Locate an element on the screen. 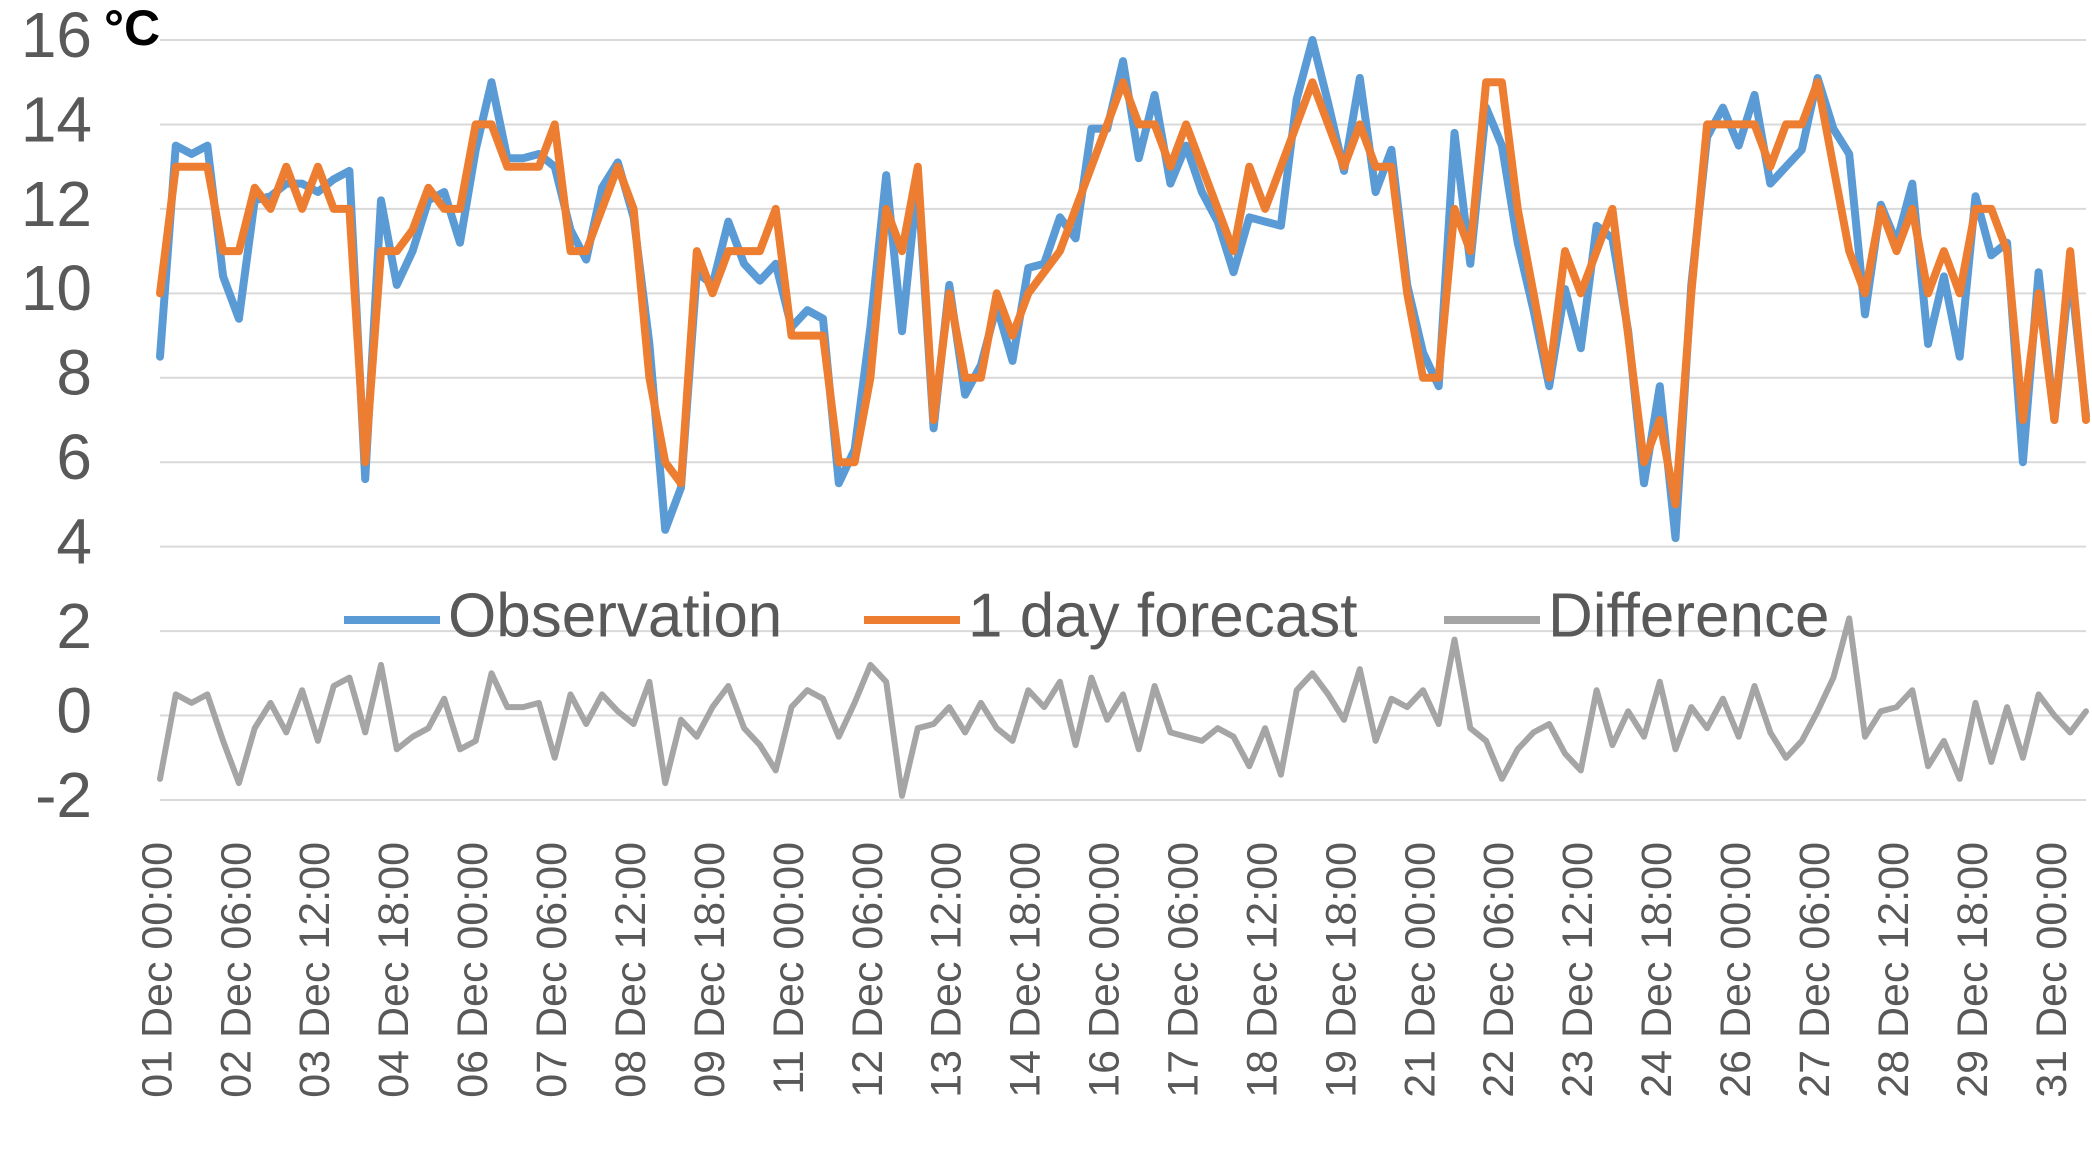  x-tick-label: 03 Dec 12:00 is located at coordinates (315, 970).